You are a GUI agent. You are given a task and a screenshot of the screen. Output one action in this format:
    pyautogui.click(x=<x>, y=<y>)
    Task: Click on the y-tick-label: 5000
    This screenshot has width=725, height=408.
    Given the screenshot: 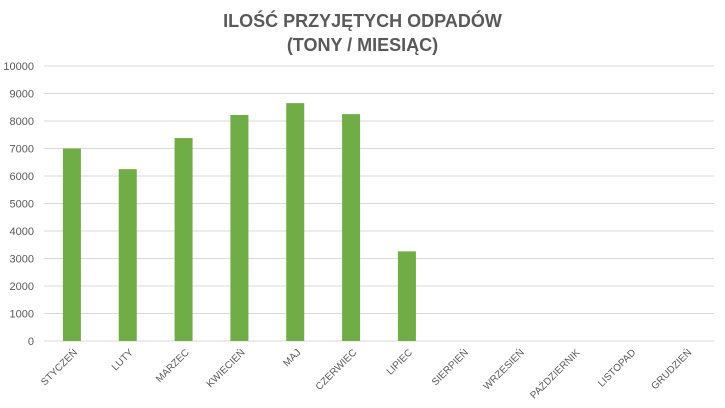 What is the action you would take?
    pyautogui.click(x=22, y=205)
    